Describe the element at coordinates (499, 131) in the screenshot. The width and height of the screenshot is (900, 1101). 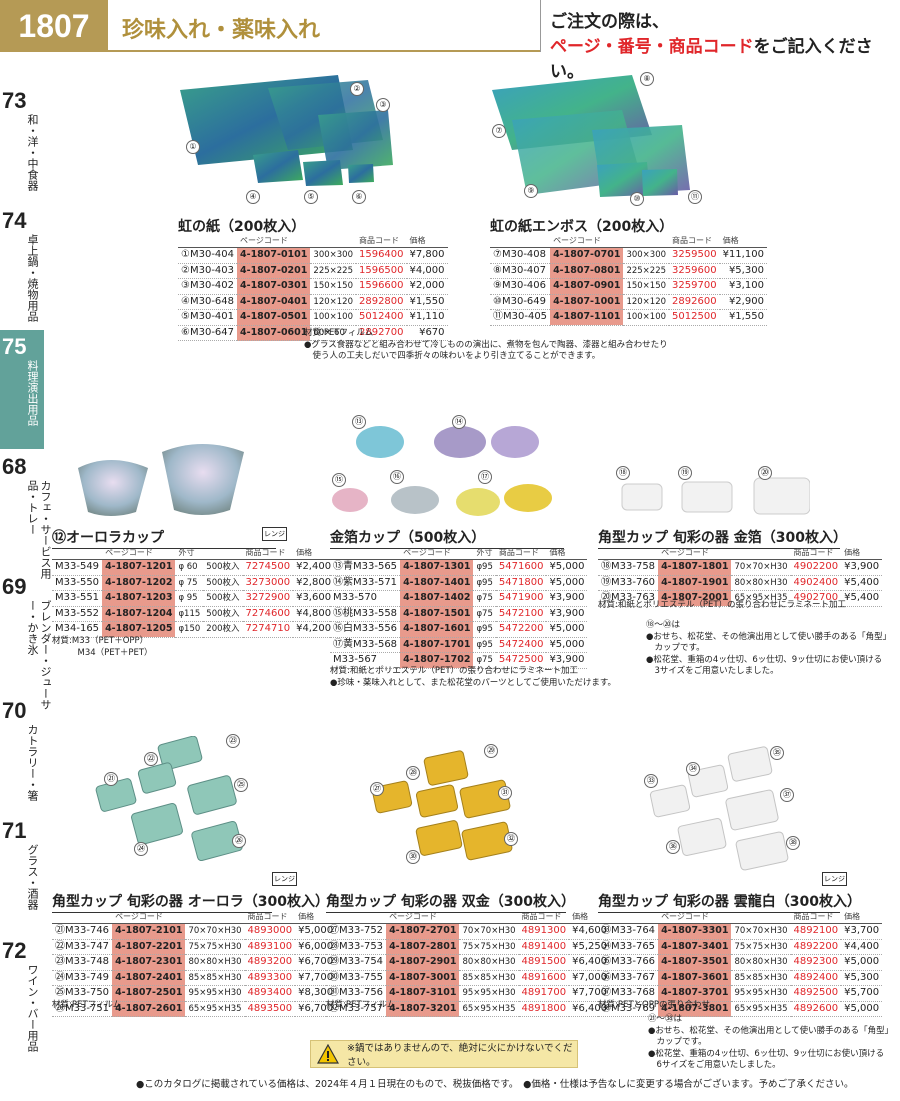
I see `label-7: ⑦` at that location.